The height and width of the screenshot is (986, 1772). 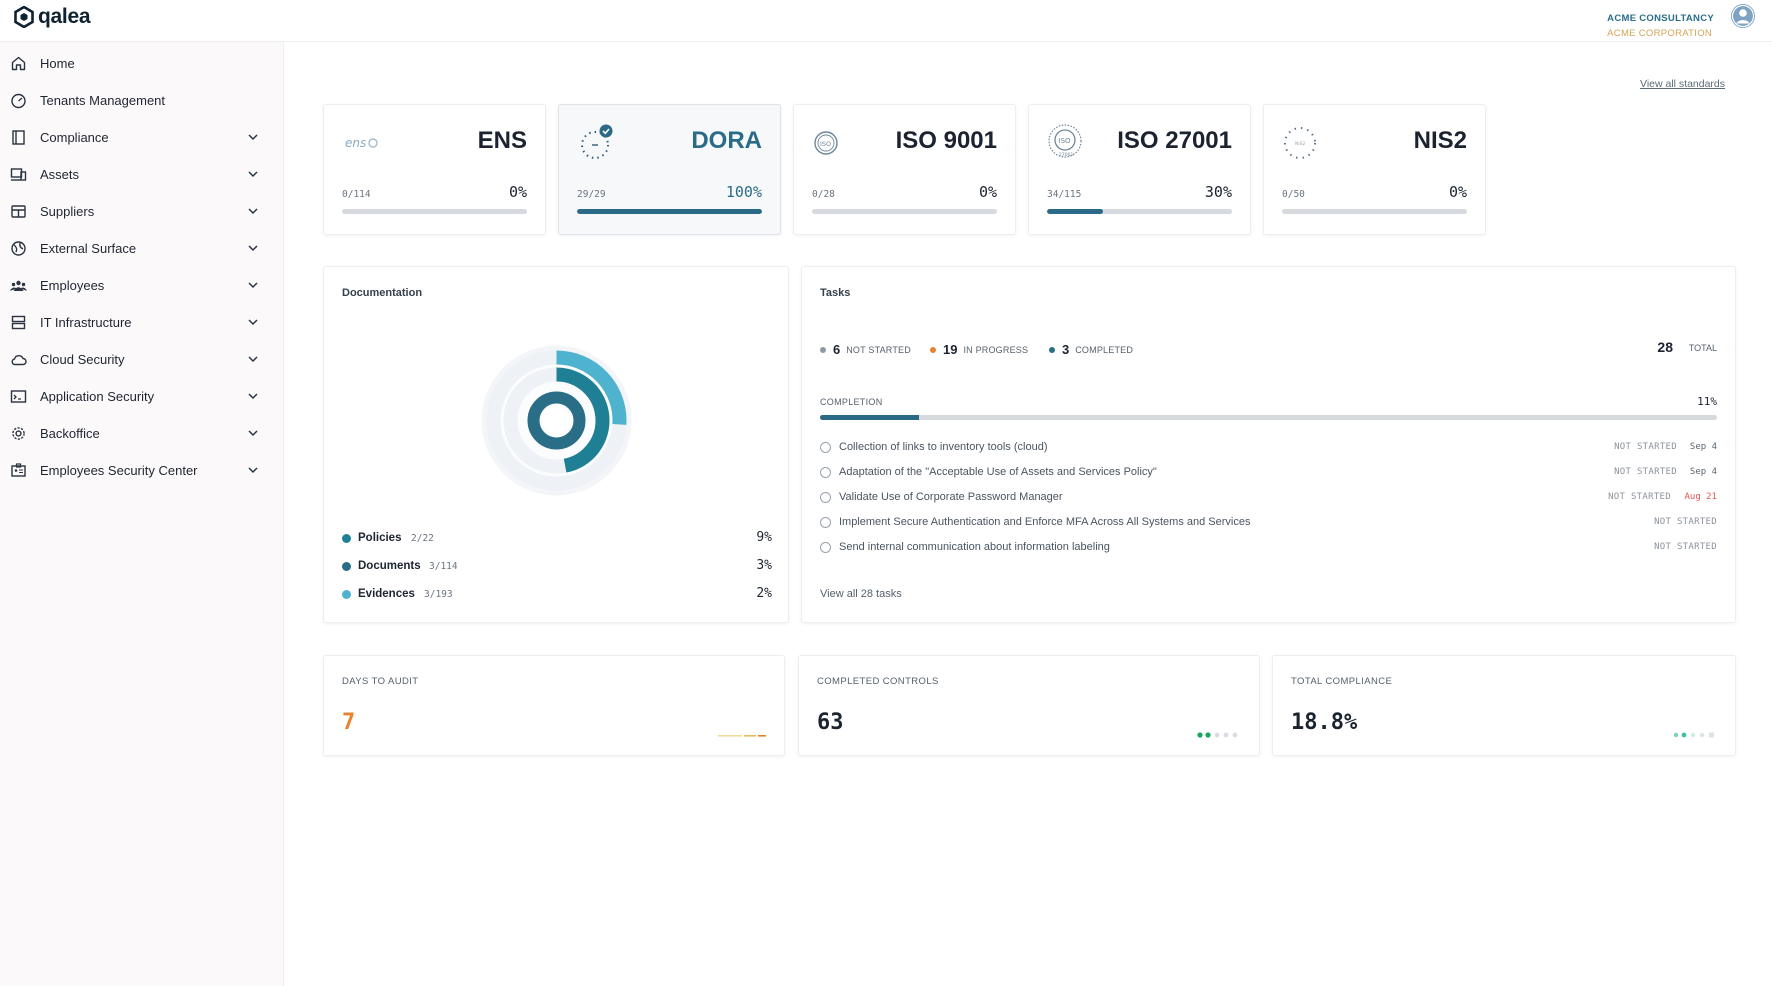 I want to click on legend-percent: 9%, so click(x=764, y=537).